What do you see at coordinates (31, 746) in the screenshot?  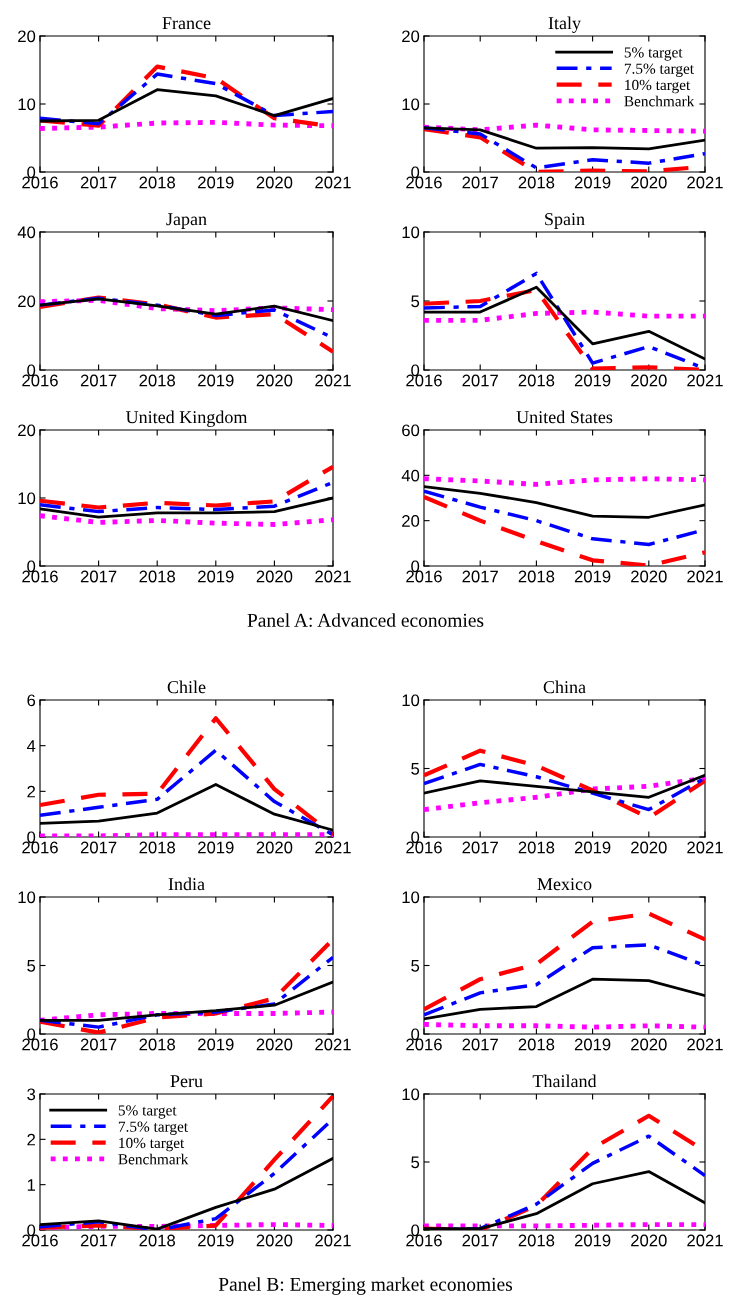 I see `y-tick-label: 4` at bounding box center [31, 746].